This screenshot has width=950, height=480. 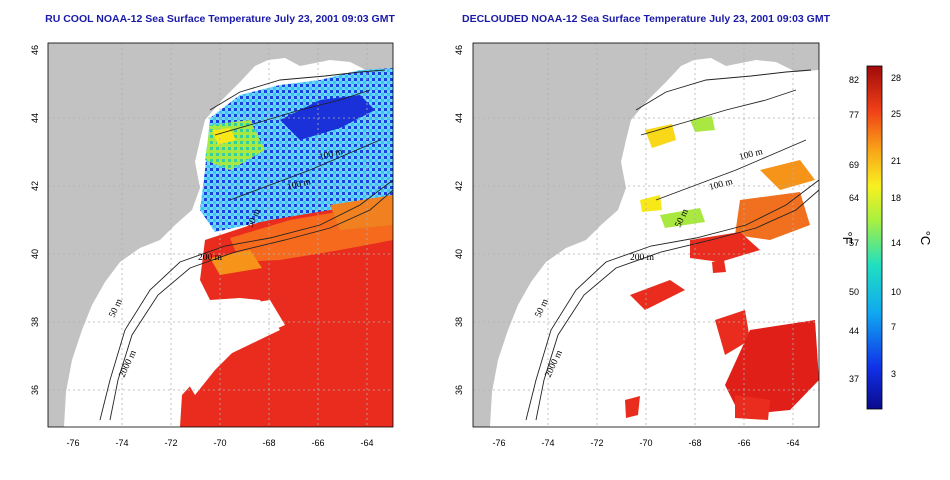 What do you see at coordinates (854, 198) in the screenshot?
I see `fahrenheit-tick: 64` at bounding box center [854, 198].